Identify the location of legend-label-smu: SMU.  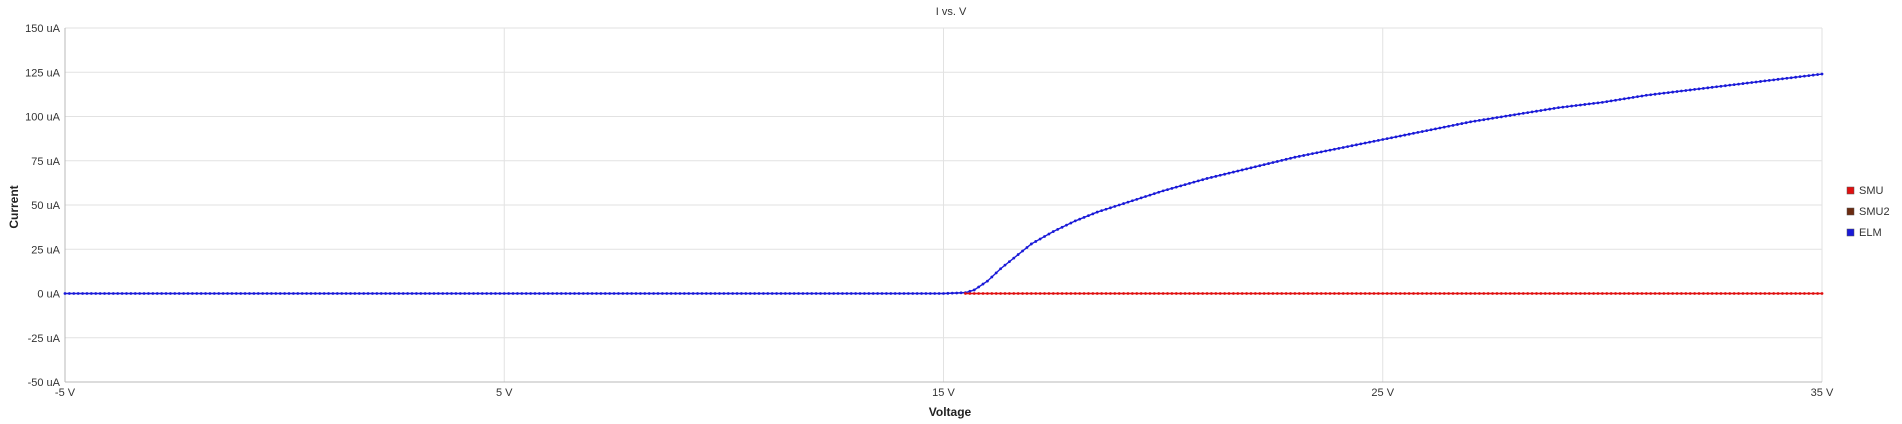
(1871, 191).